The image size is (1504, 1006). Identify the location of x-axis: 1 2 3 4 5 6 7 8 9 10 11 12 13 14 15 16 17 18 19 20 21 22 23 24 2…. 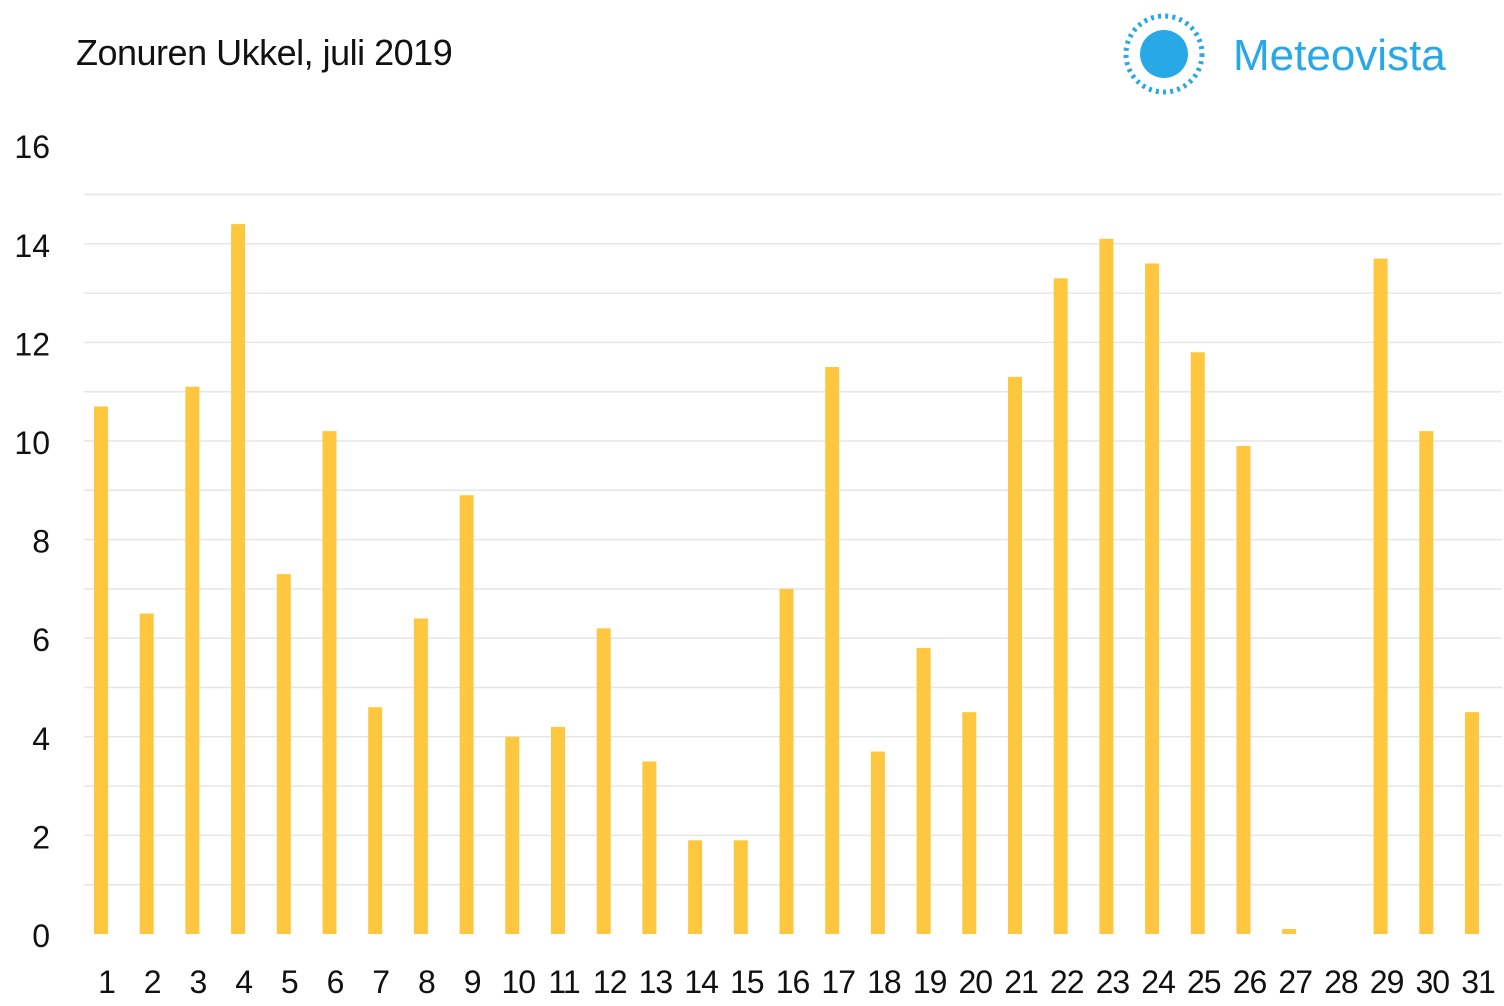
(797, 982).